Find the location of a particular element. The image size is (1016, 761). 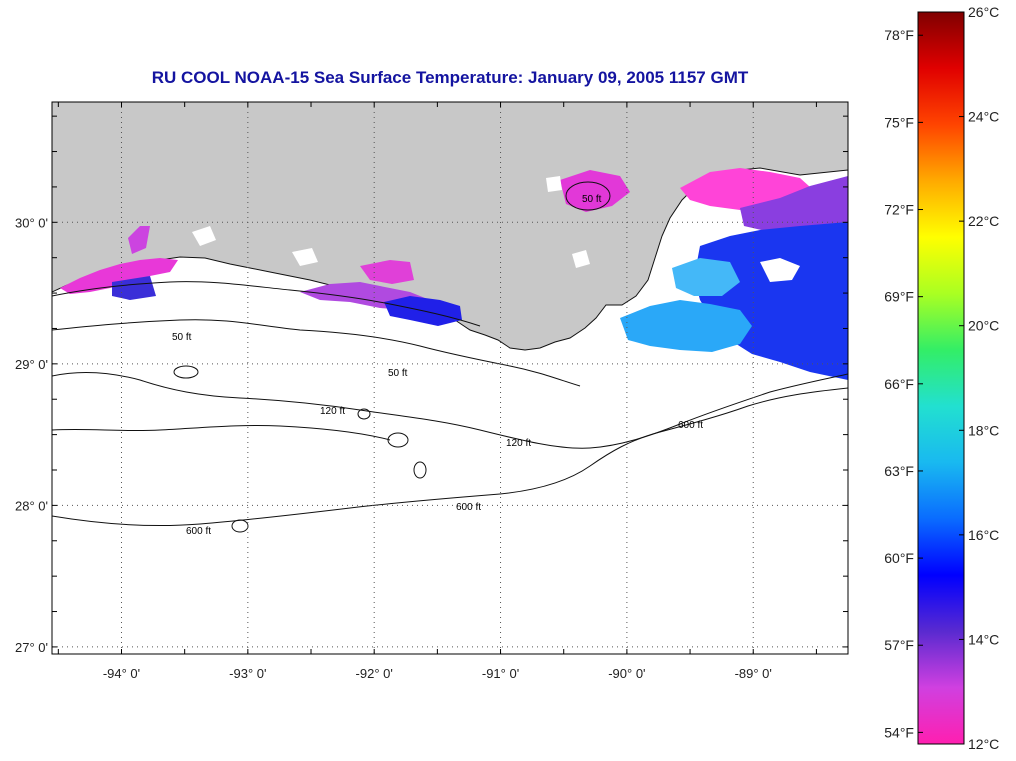

contour-label-50ft-west: 50 ft is located at coordinates (182, 337).